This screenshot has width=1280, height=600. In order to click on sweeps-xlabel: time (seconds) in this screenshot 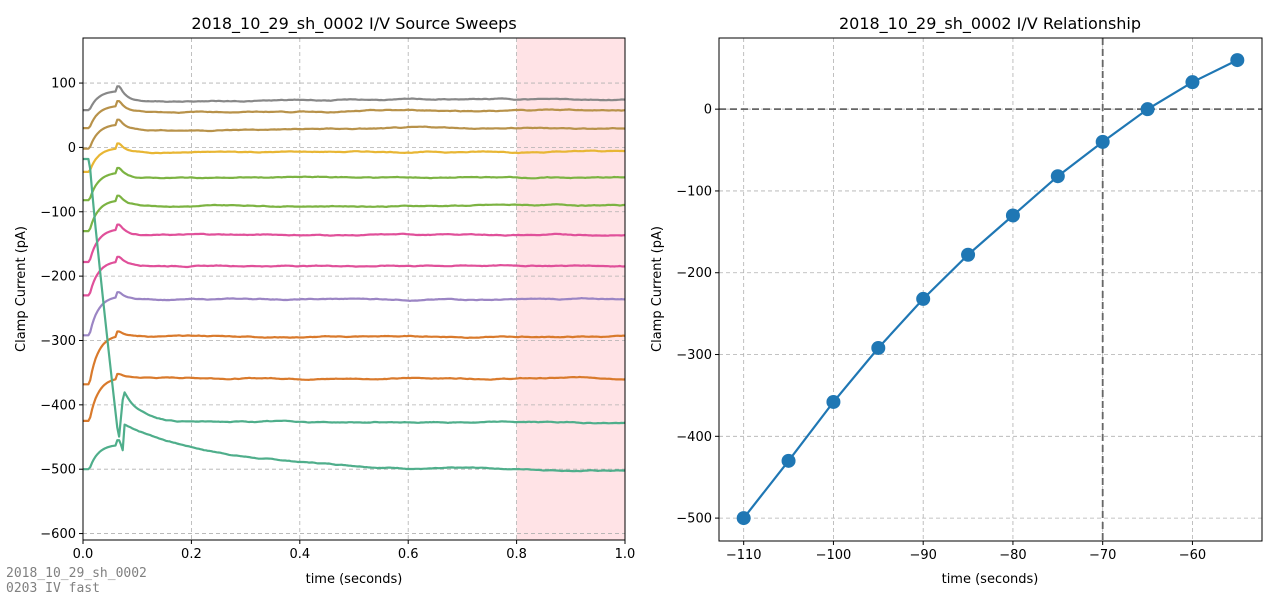, I will do `click(354, 579)`.